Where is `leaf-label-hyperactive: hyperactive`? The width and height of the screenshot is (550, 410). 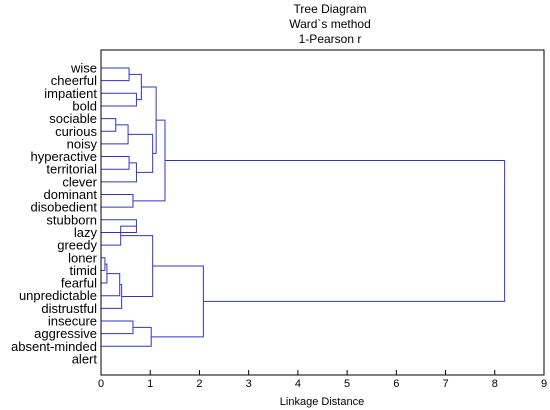
leaf-label-hyperactive: hyperactive is located at coordinates (64, 156).